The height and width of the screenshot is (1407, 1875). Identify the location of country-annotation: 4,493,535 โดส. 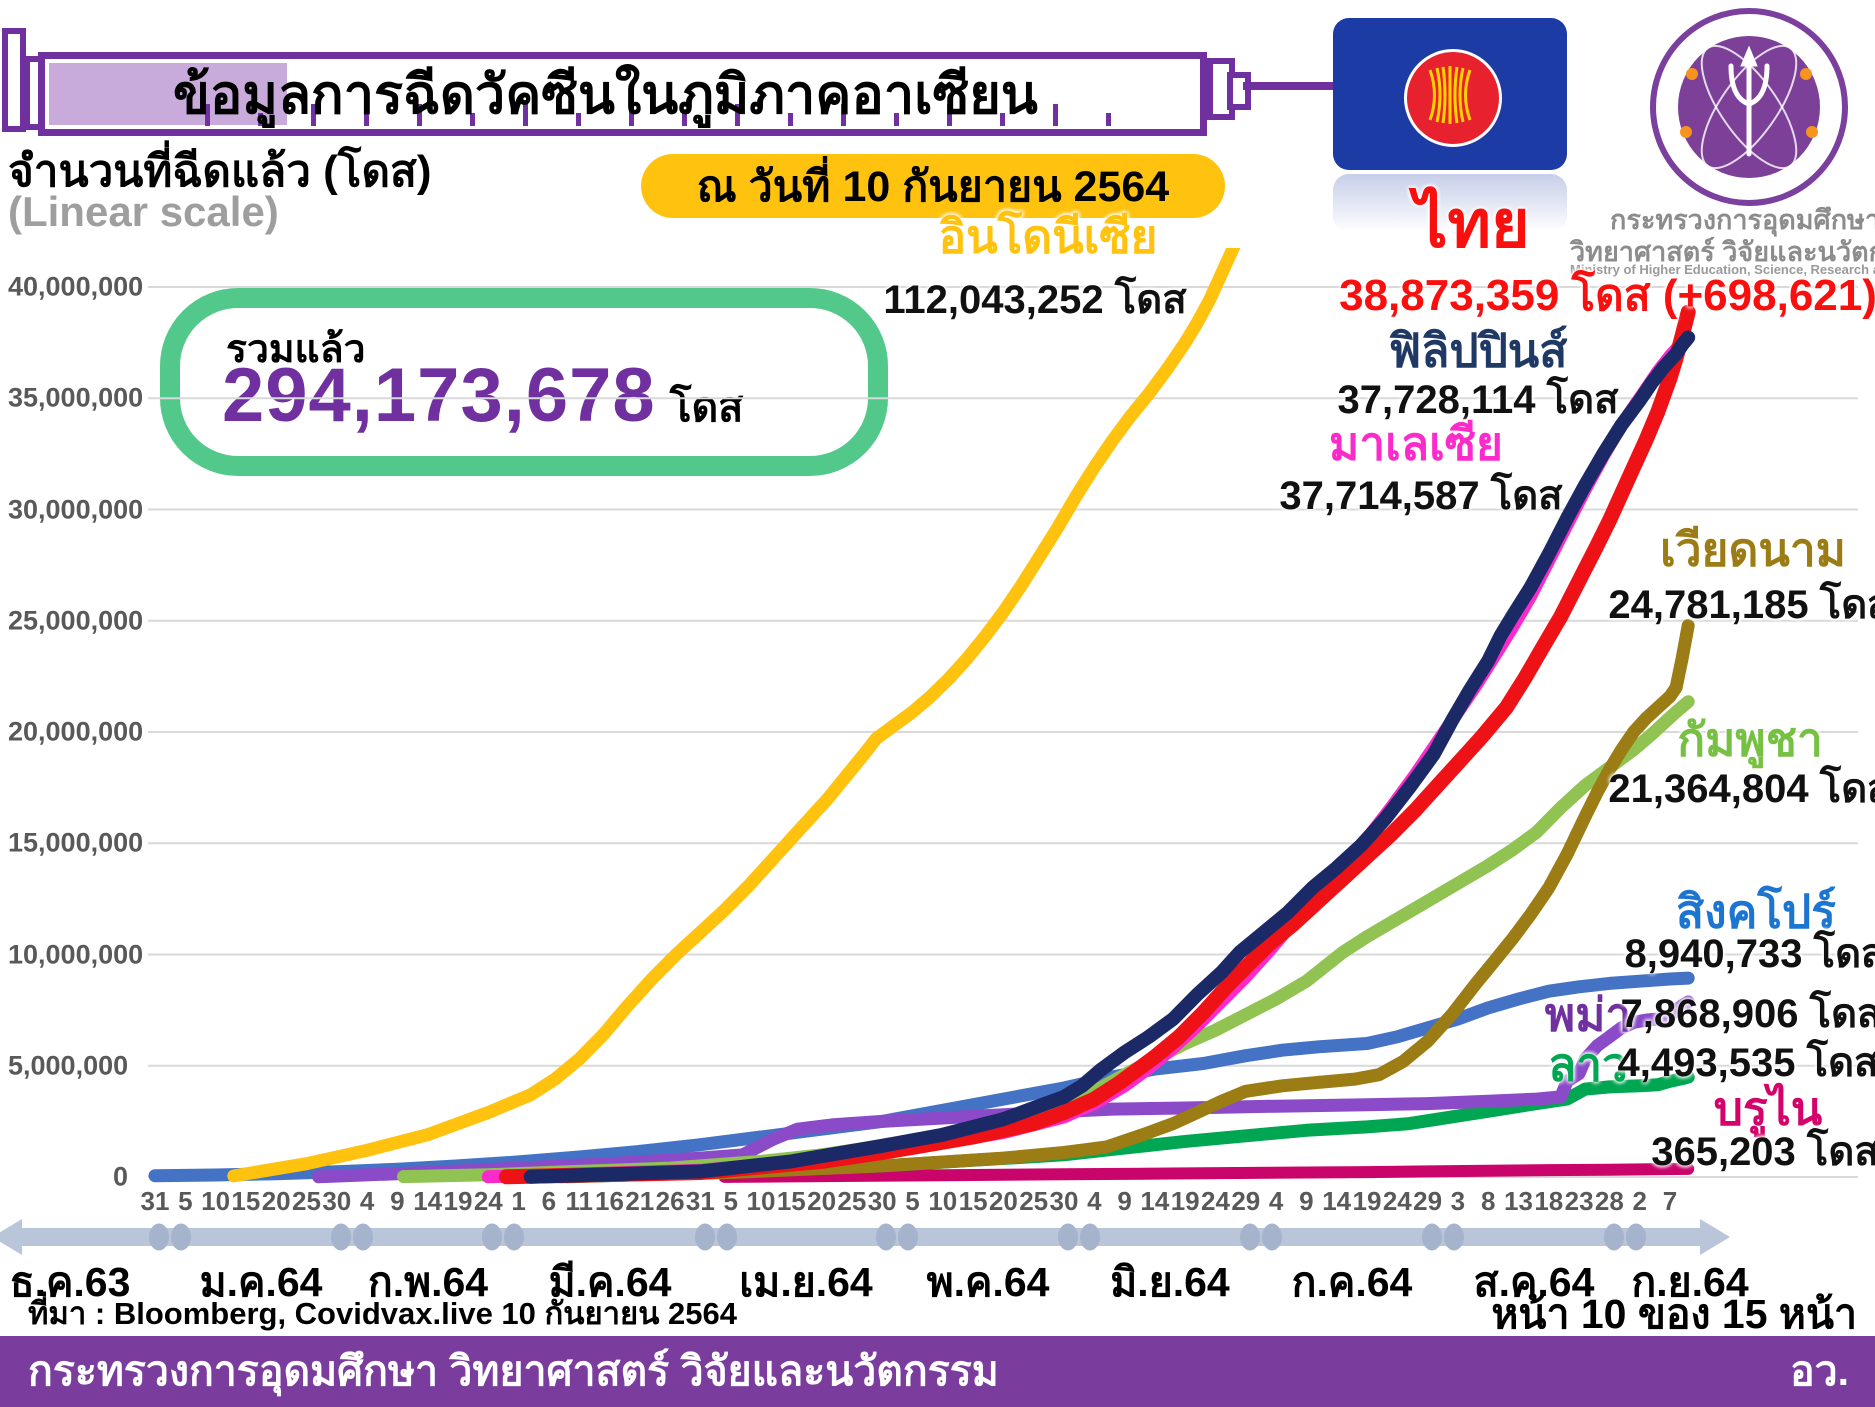
(1746, 1063).